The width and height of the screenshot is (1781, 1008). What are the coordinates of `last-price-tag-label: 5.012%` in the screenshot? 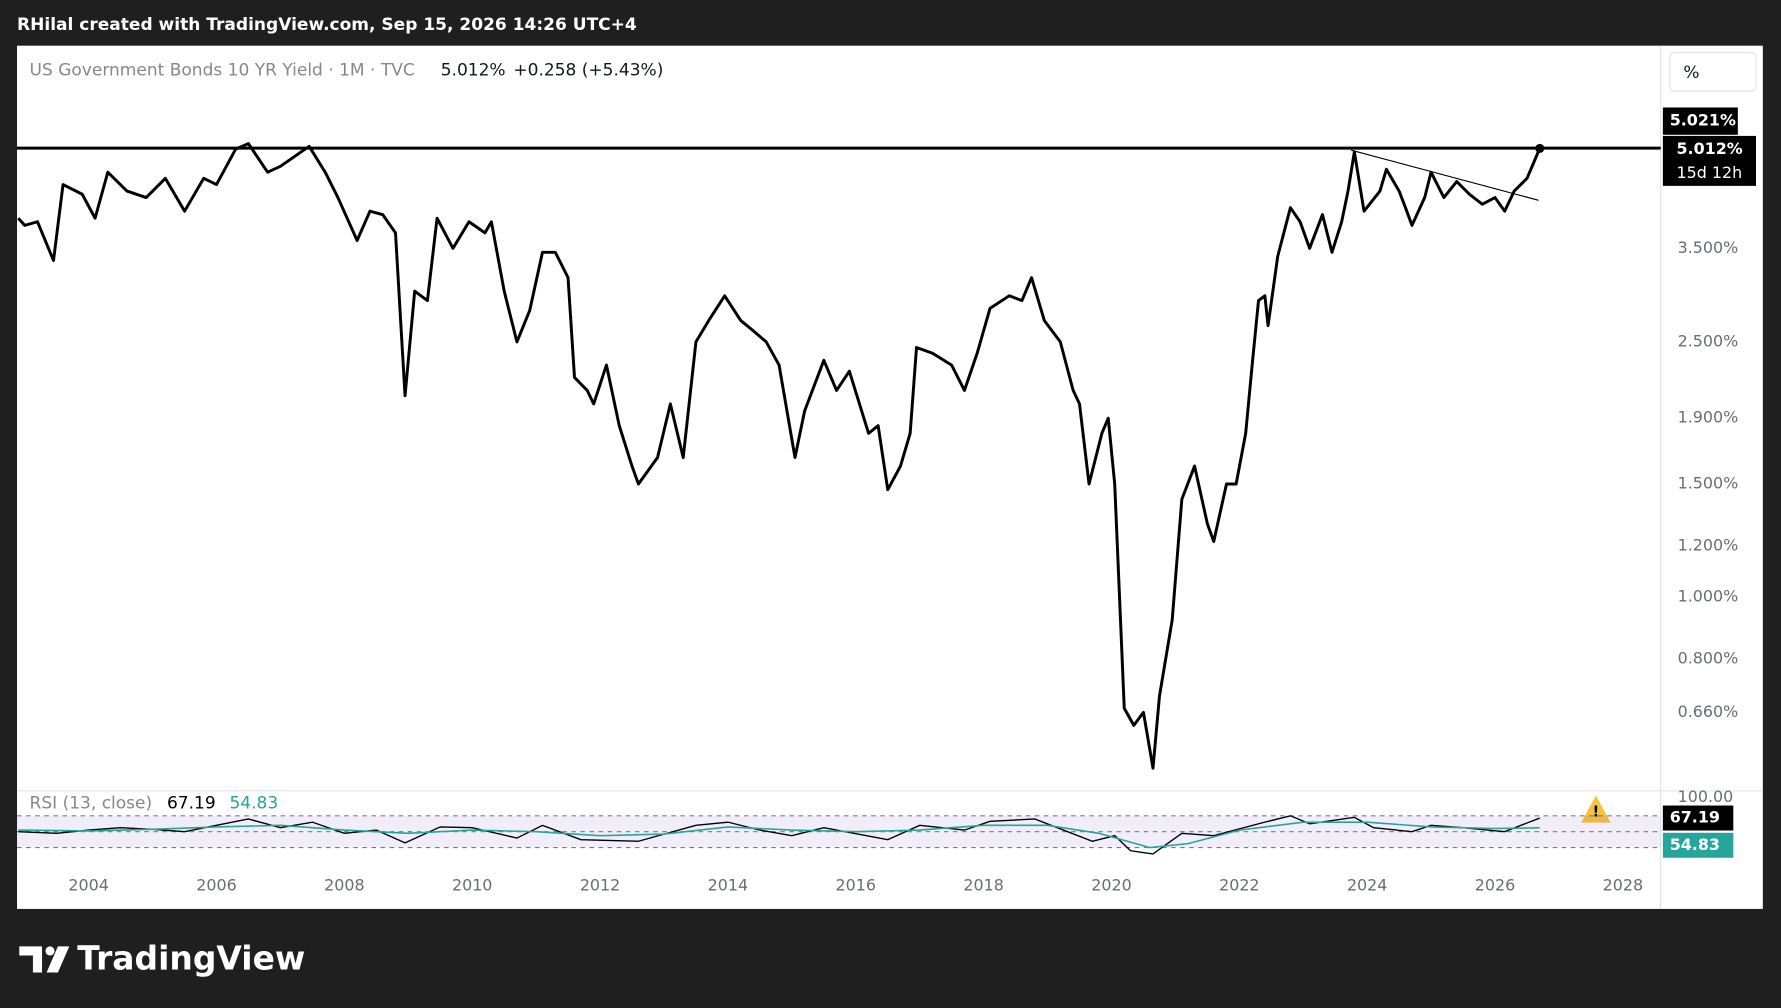 It's located at (1710, 148).